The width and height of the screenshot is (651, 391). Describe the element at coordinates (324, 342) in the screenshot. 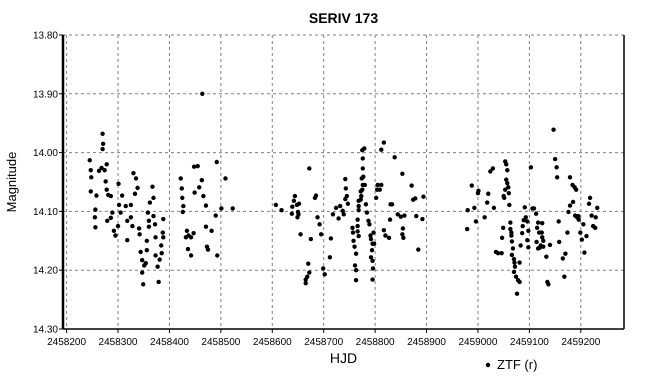

I see `x-tick-label: 2458700` at that location.